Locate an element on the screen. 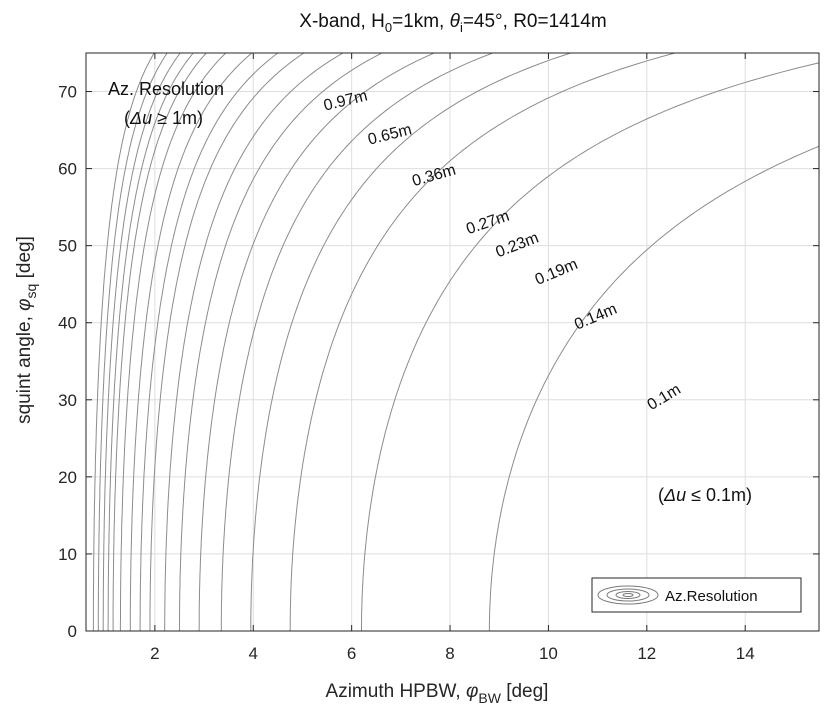  x-tick-label: 12 is located at coordinates (646, 653).